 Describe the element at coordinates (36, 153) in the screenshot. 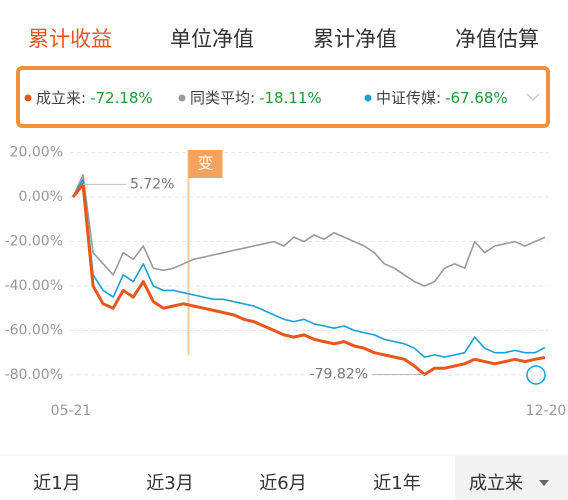

I see `y-tick-label: 20.00%` at that location.